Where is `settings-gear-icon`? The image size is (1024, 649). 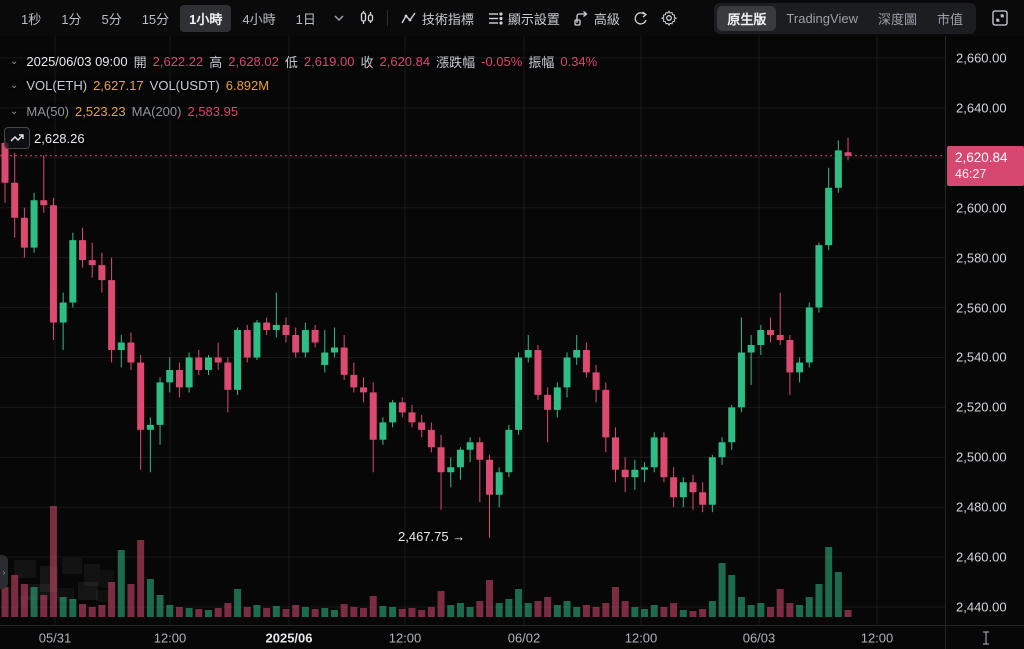 settings-gear-icon is located at coordinates (669, 18).